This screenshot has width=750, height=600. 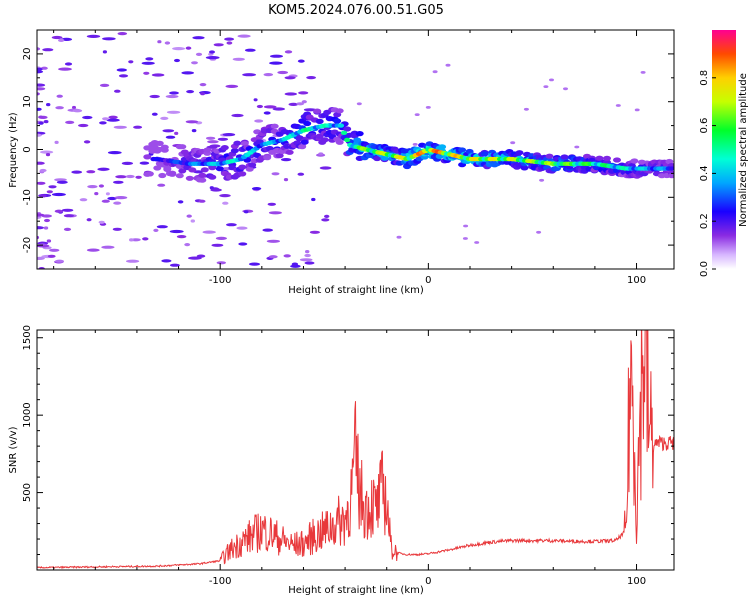 I want to click on spectrogram-ytick-label: -20, so click(x=27, y=245).